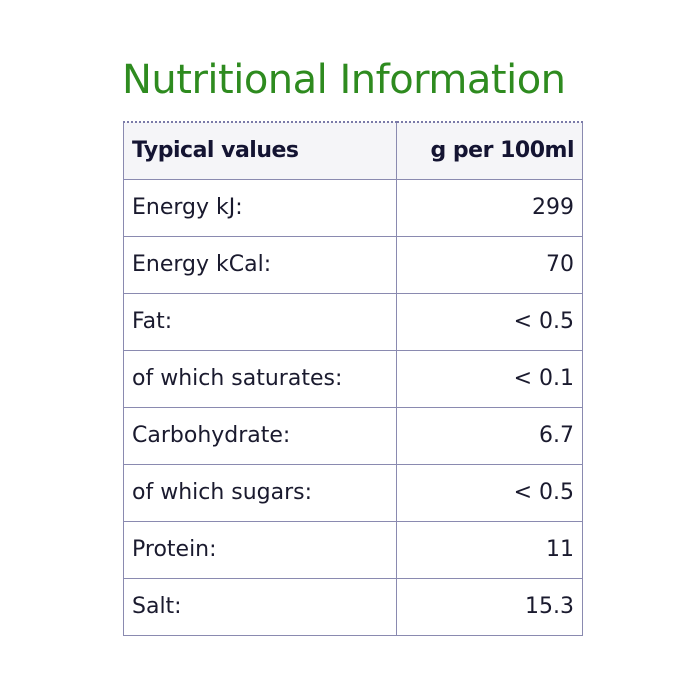 This screenshot has width=700, height=700. Describe the element at coordinates (260, 606) in the screenshot. I see `nutrient-label: Salt:` at that location.